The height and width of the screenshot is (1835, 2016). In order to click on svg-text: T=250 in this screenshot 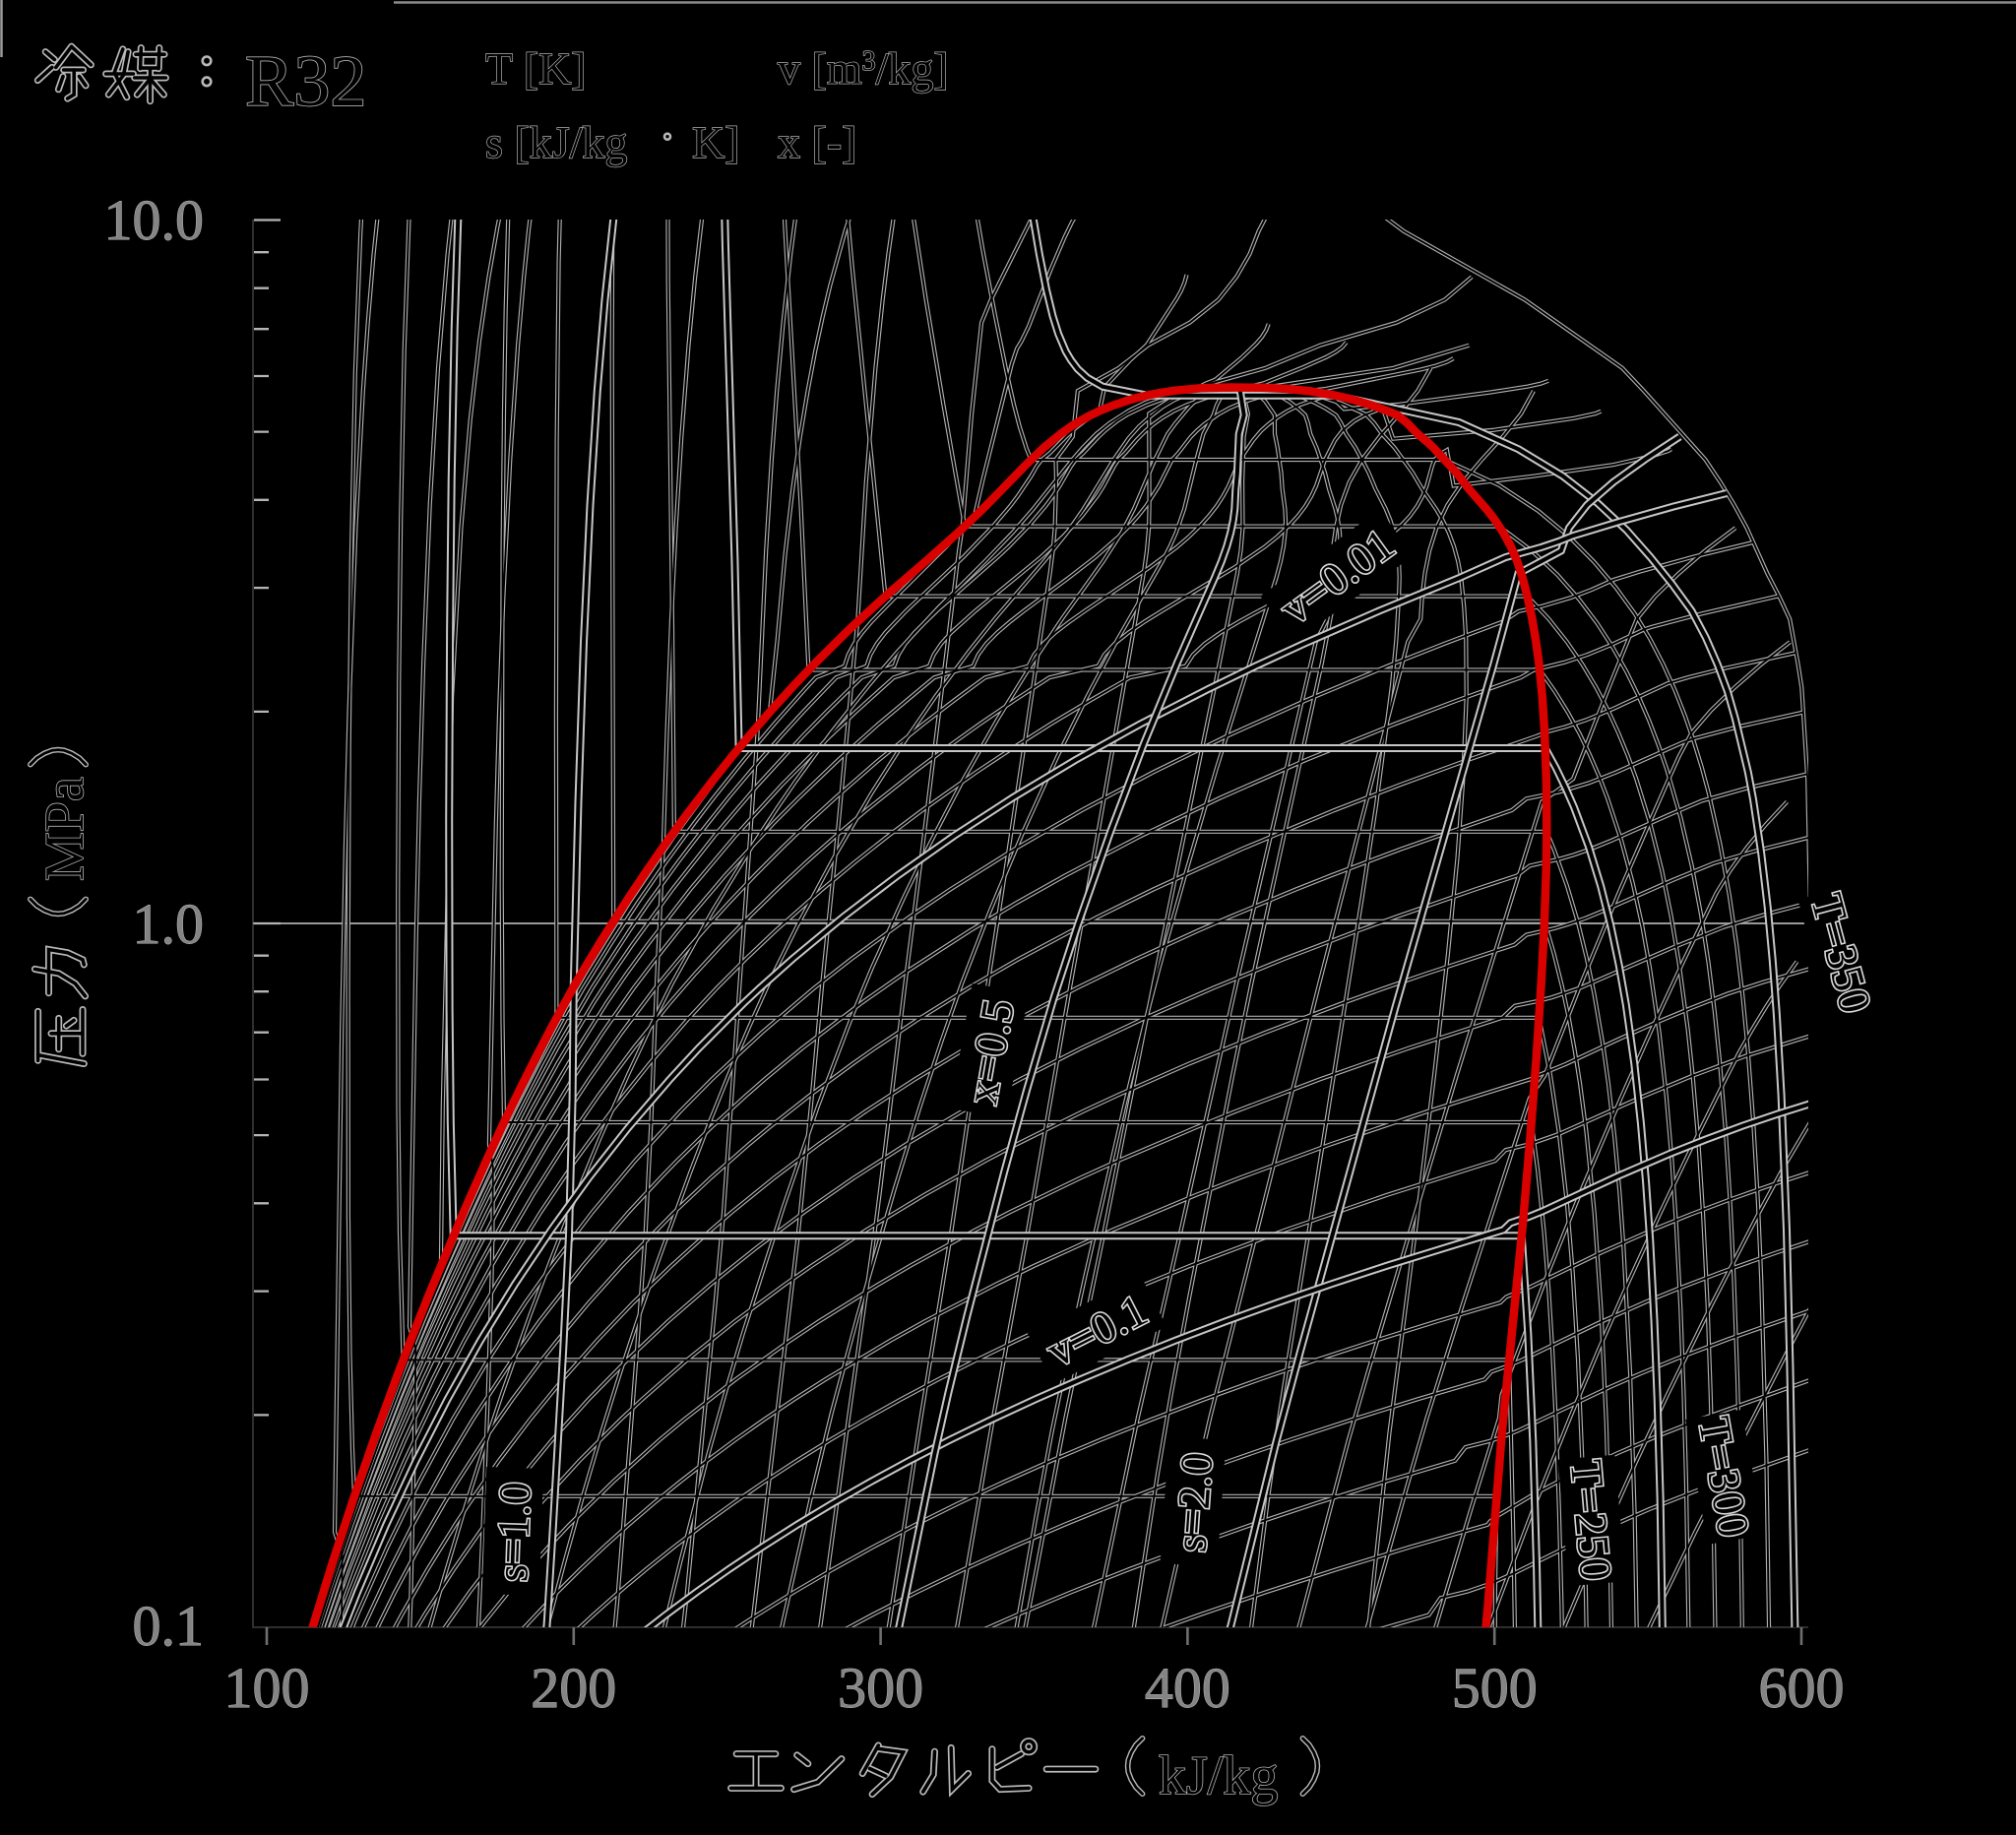, I will do `click(1591, 1520)`.